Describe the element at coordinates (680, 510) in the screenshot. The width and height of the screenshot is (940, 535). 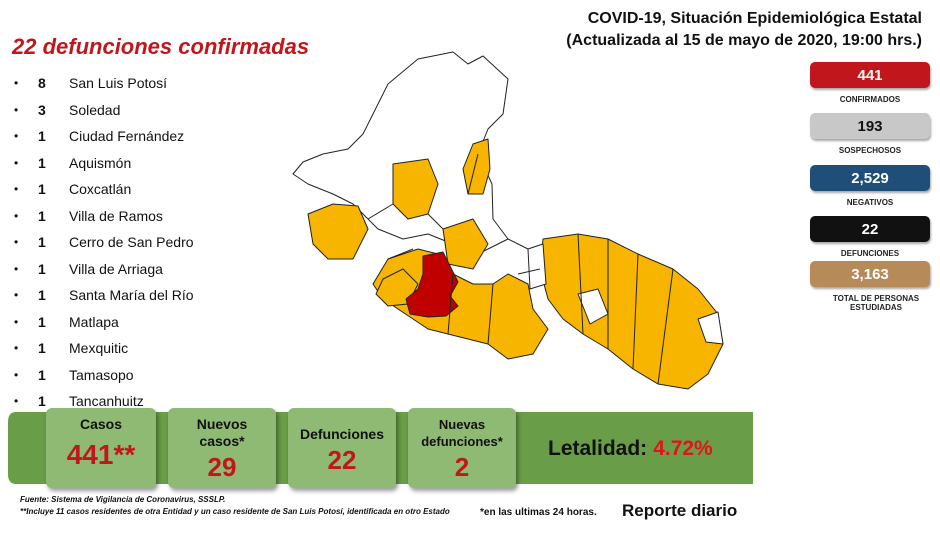
I see `report-label: Reporte diario` at that location.